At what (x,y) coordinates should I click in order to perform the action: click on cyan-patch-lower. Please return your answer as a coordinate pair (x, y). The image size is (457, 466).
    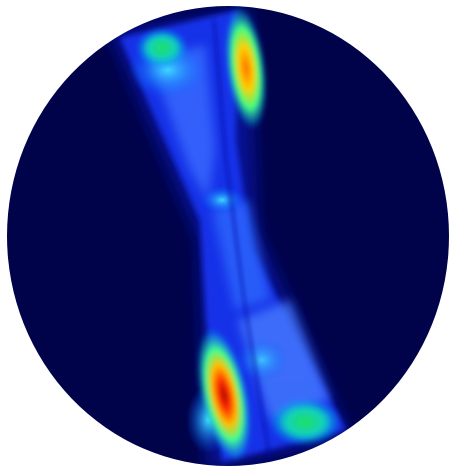
    Looking at the image, I should click on (262, 360).